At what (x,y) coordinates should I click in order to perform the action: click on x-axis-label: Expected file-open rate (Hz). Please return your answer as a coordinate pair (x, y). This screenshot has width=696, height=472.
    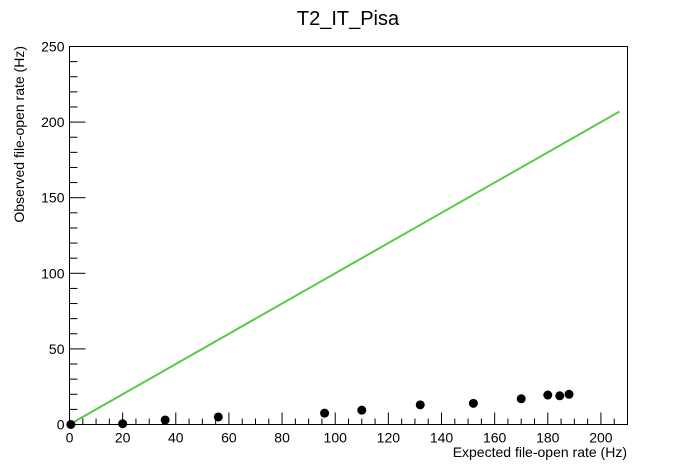
    Looking at the image, I should click on (540, 452).